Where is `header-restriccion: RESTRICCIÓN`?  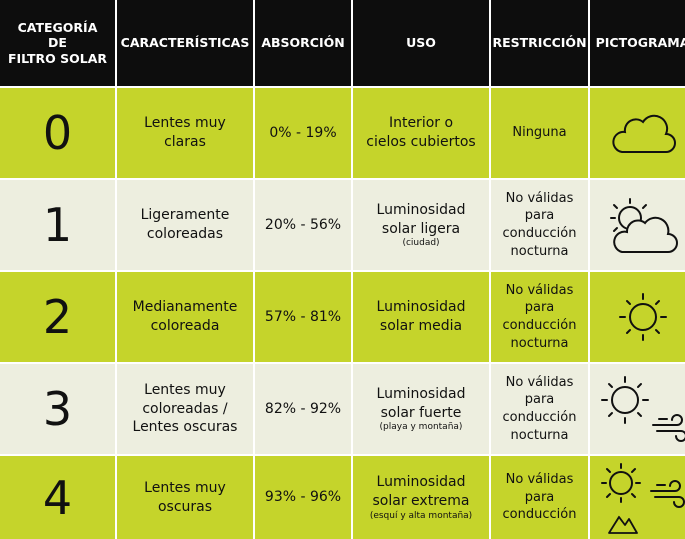 header-restriccion: RESTRICCIÓN is located at coordinates (539, 43).